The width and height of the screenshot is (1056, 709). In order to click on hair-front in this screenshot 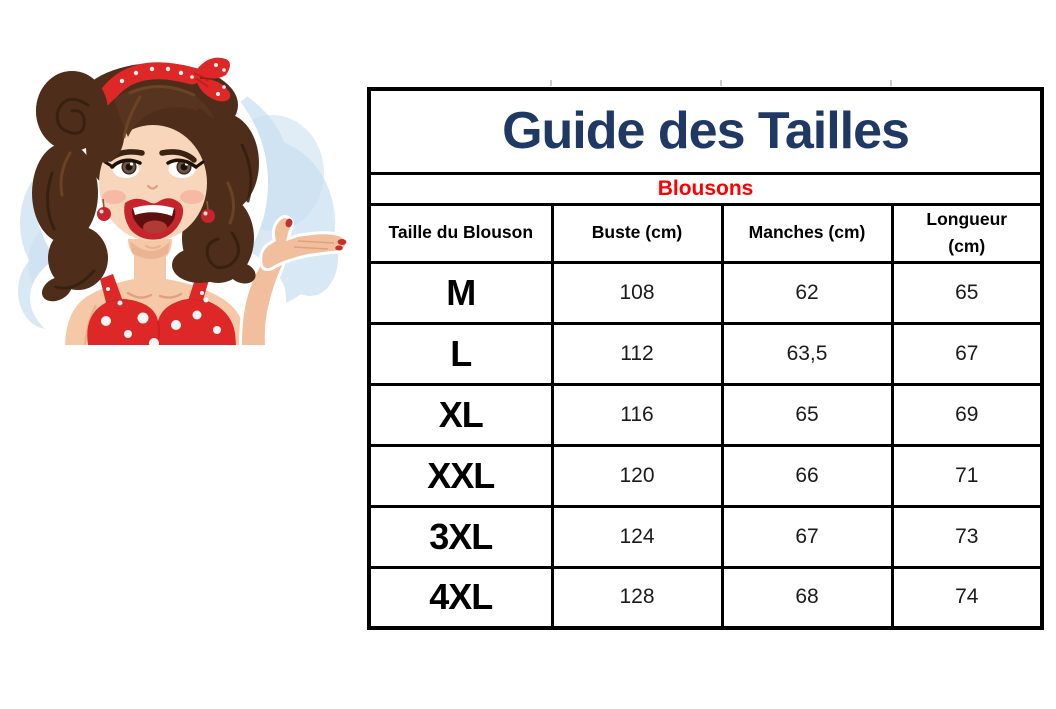, I will do `click(144, 180)`.